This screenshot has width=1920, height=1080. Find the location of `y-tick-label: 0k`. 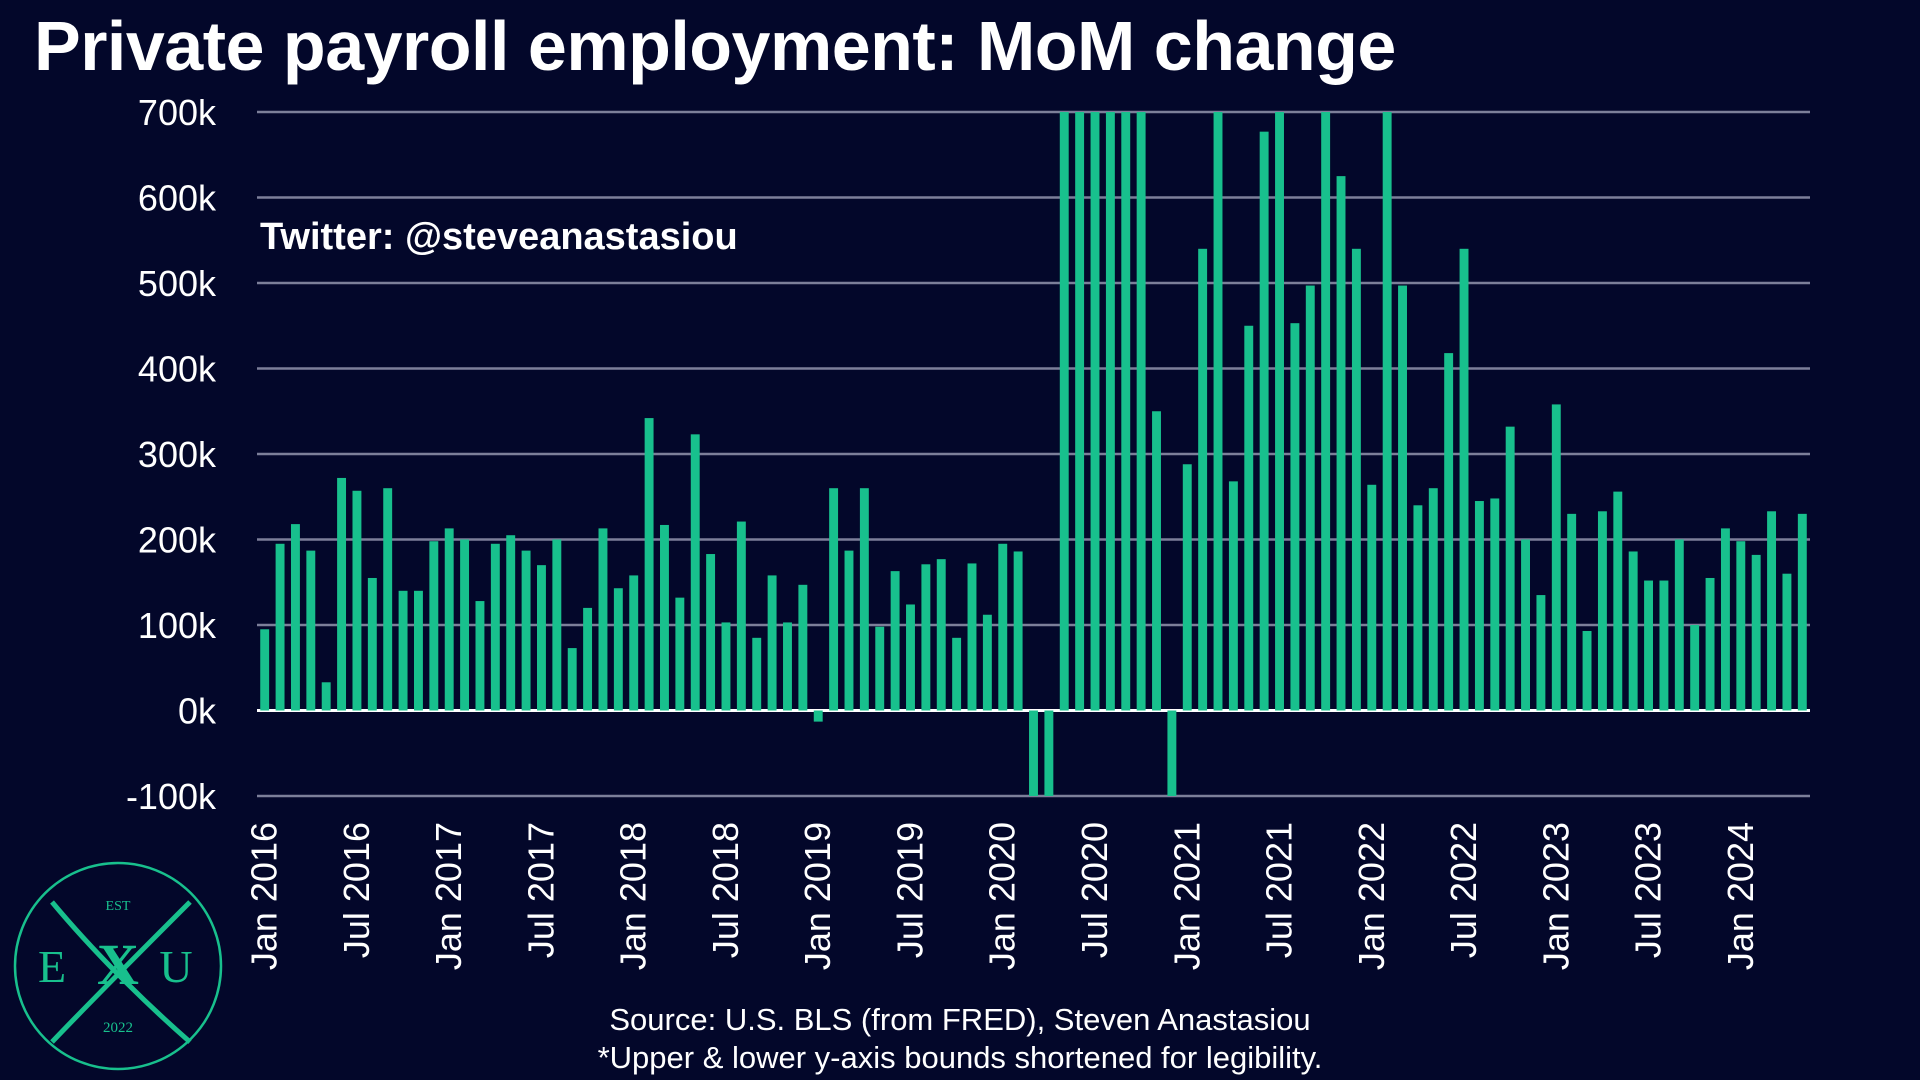

y-tick-label: 0k is located at coordinates (197, 711).